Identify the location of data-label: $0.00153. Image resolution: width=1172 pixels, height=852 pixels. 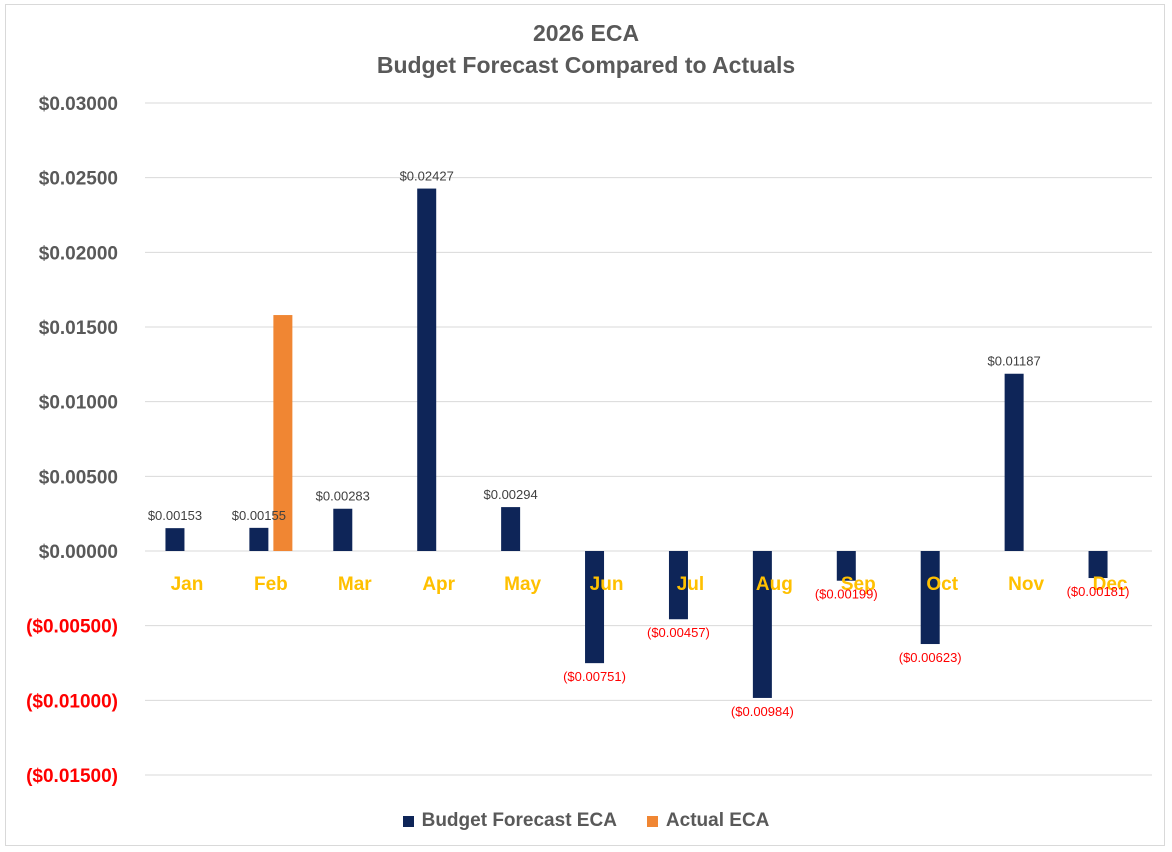
(175, 515).